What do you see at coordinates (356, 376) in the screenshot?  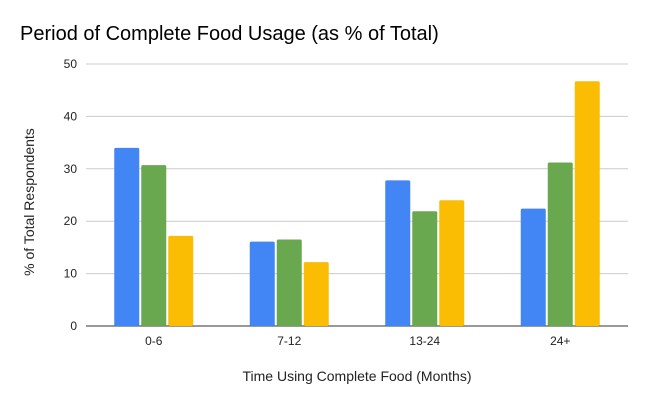 I see `x-axis-label: Time Using Complete Food (Months)` at bounding box center [356, 376].